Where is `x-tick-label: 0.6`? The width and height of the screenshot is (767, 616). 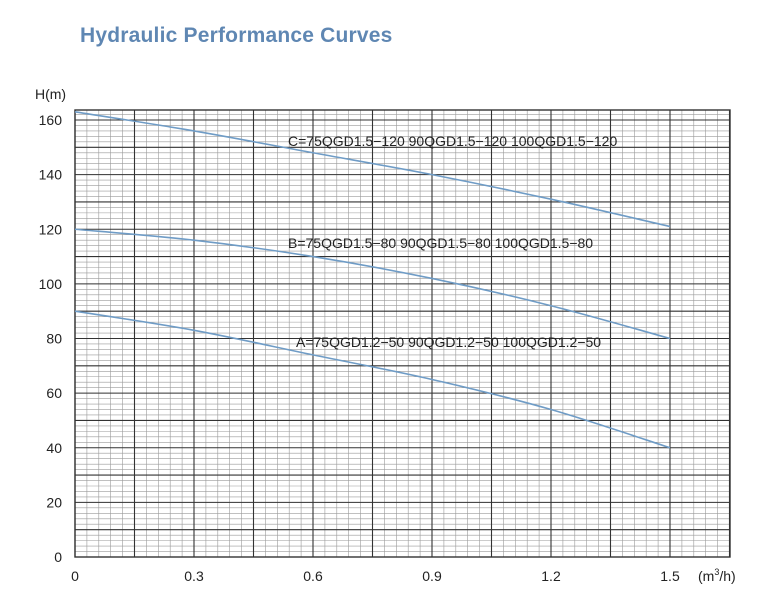 x-tick-label: 0.6 is located at coordinates (313, 576).